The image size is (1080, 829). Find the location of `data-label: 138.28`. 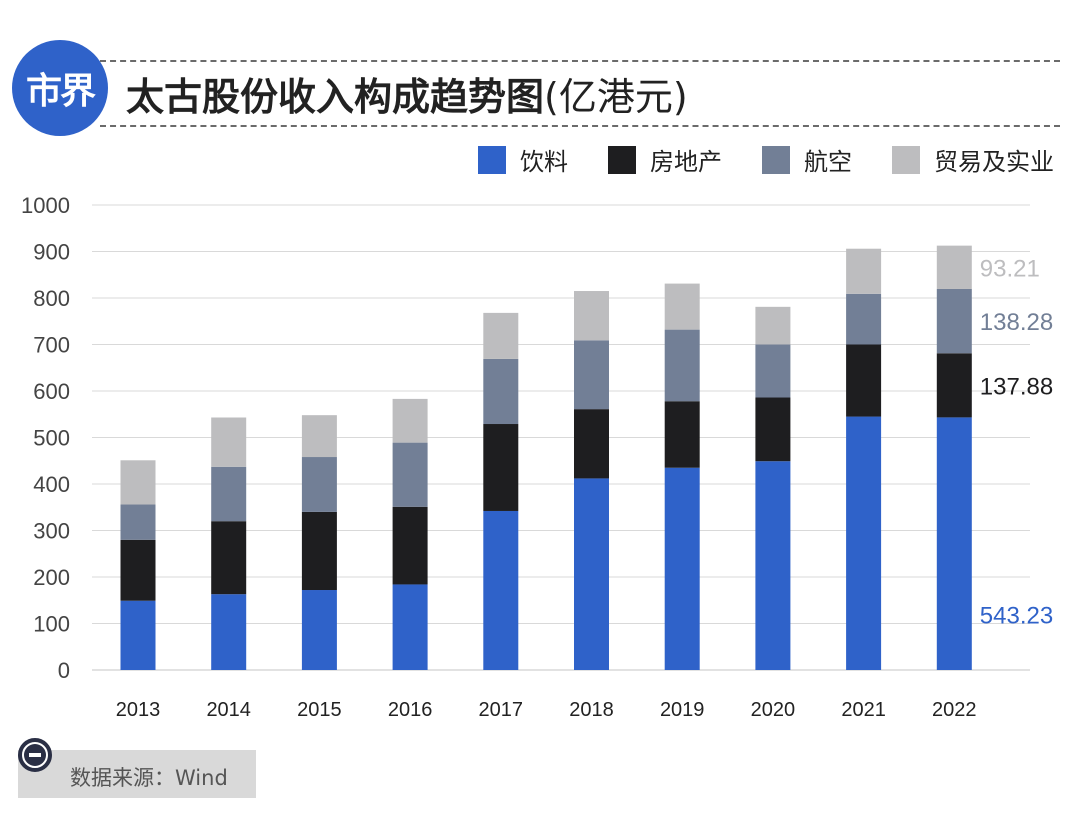

data-label: 138.28 is located at coordinates (1016, 322).